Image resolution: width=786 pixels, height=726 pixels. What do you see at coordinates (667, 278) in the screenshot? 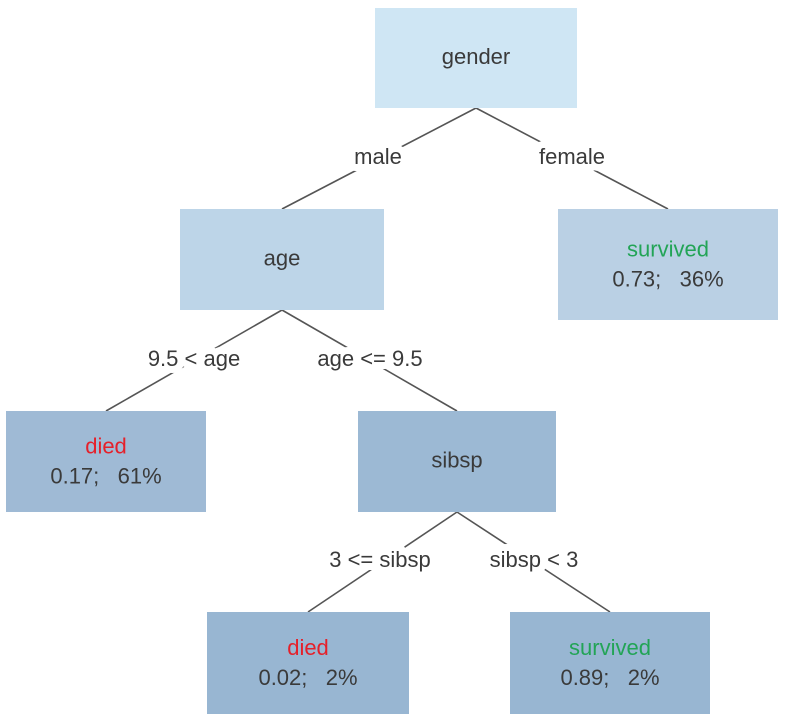
I see `node-stats: 0.73; 36%` at bounding box center [667, 278].